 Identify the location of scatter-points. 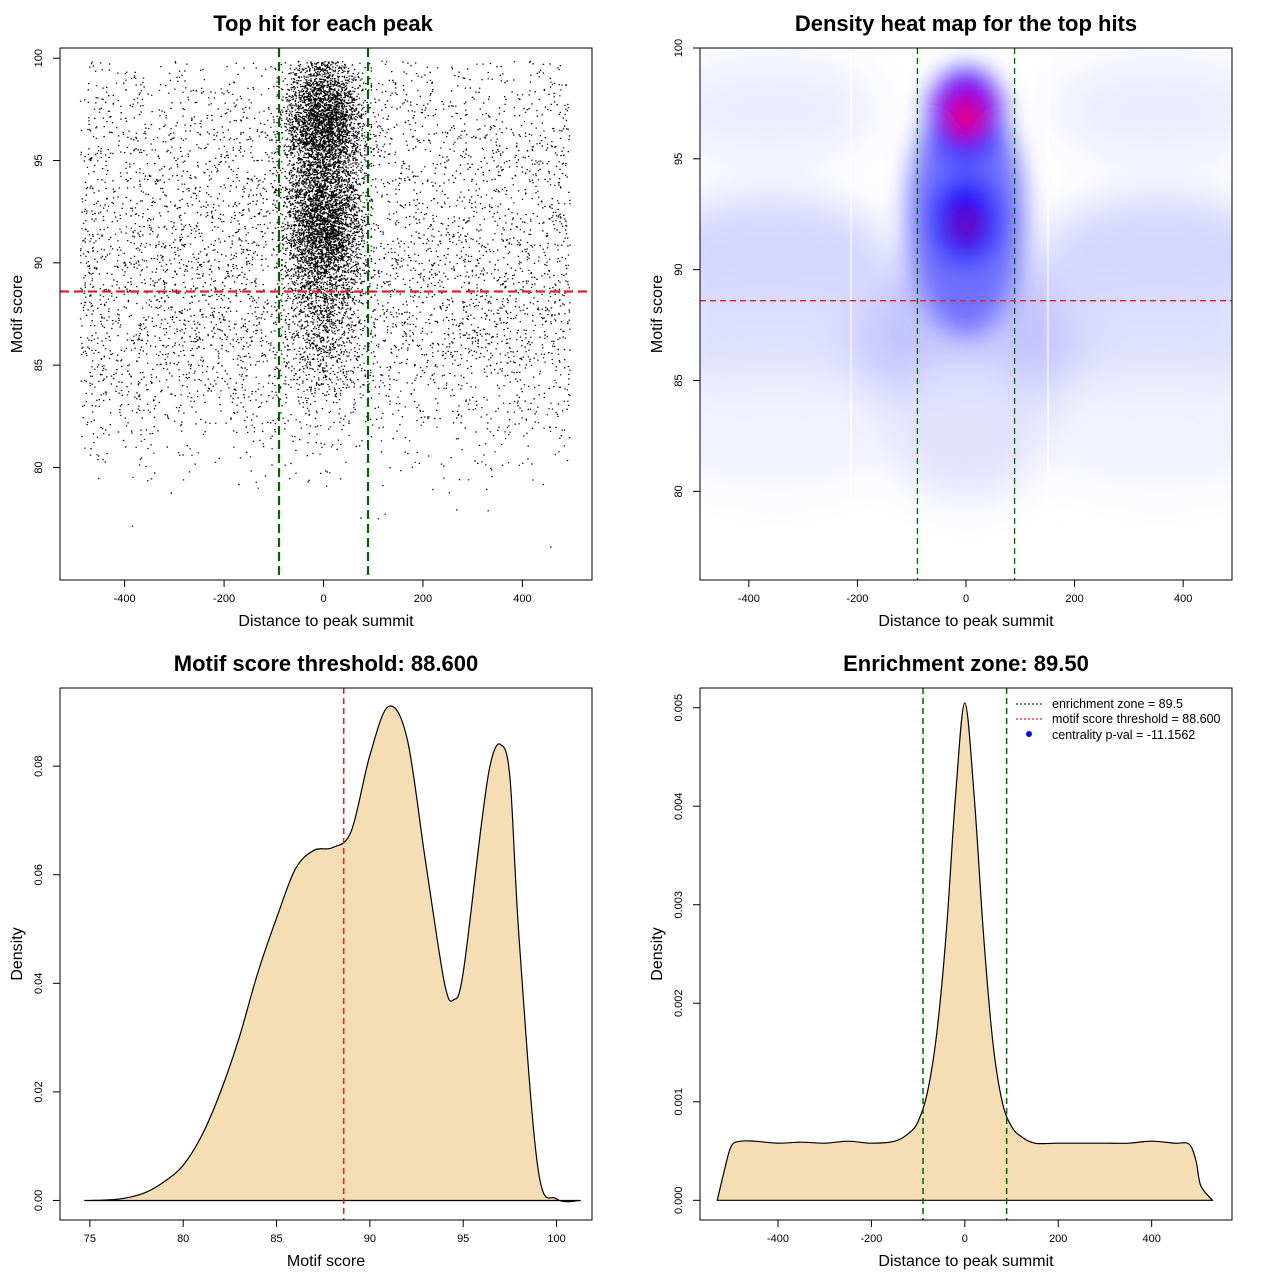
(325, 304).